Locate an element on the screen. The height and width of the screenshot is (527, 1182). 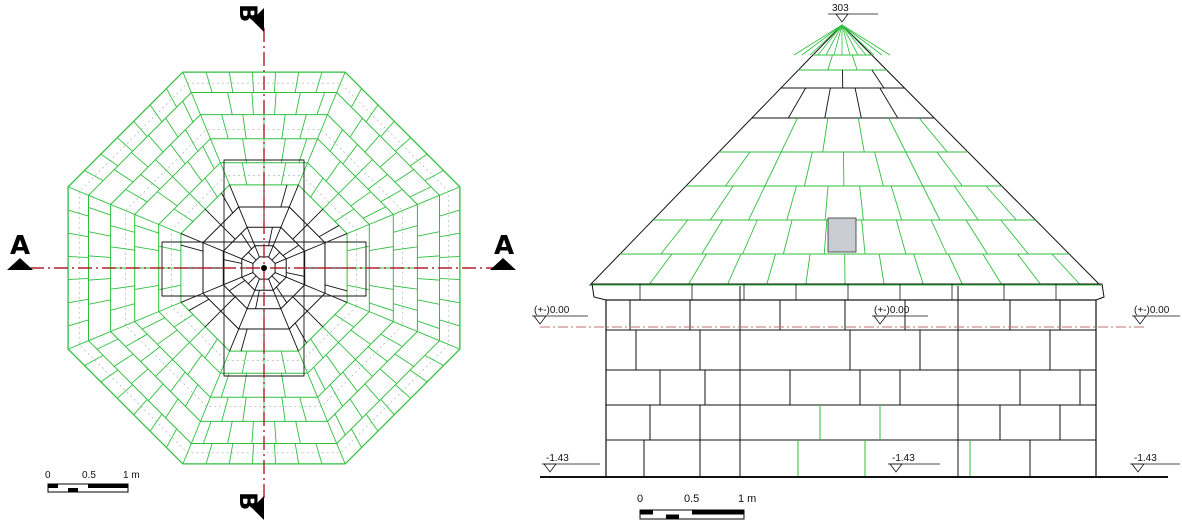
scale-right-label-0: 0 is located at coordinates (640, 499).